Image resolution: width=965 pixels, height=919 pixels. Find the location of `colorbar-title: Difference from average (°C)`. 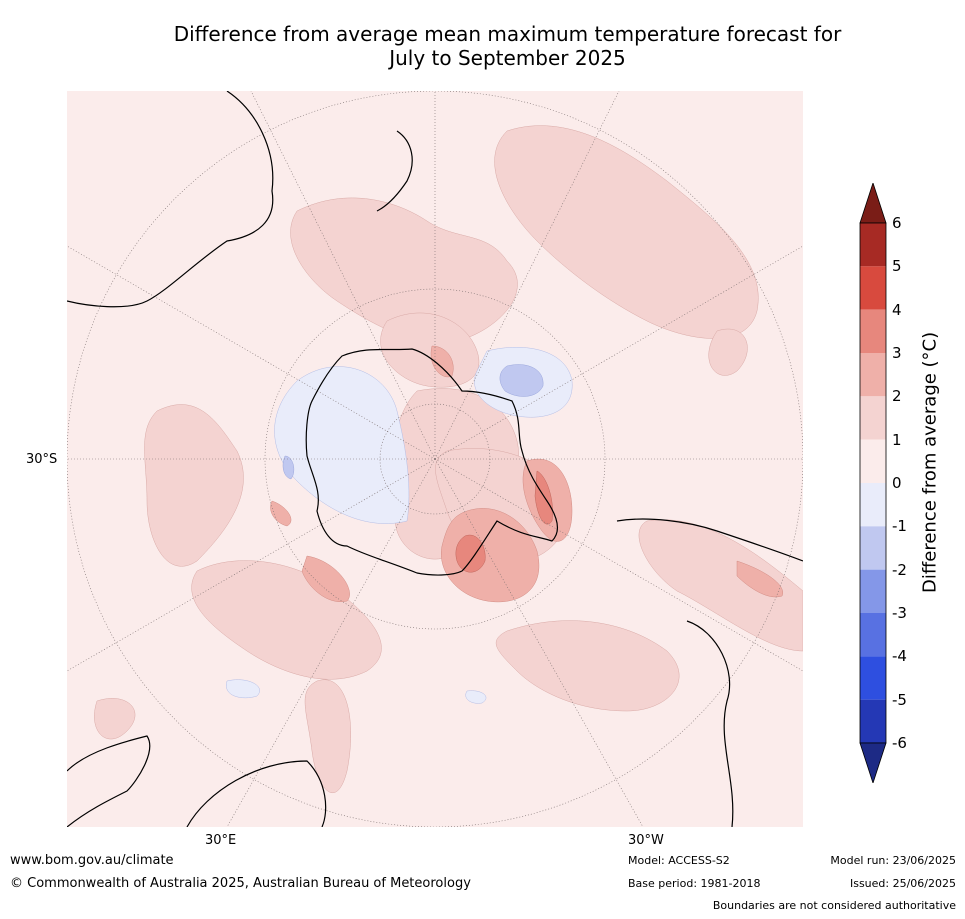

colorbar-title: Difference from average (°C) is located at coordinates (930, 462).